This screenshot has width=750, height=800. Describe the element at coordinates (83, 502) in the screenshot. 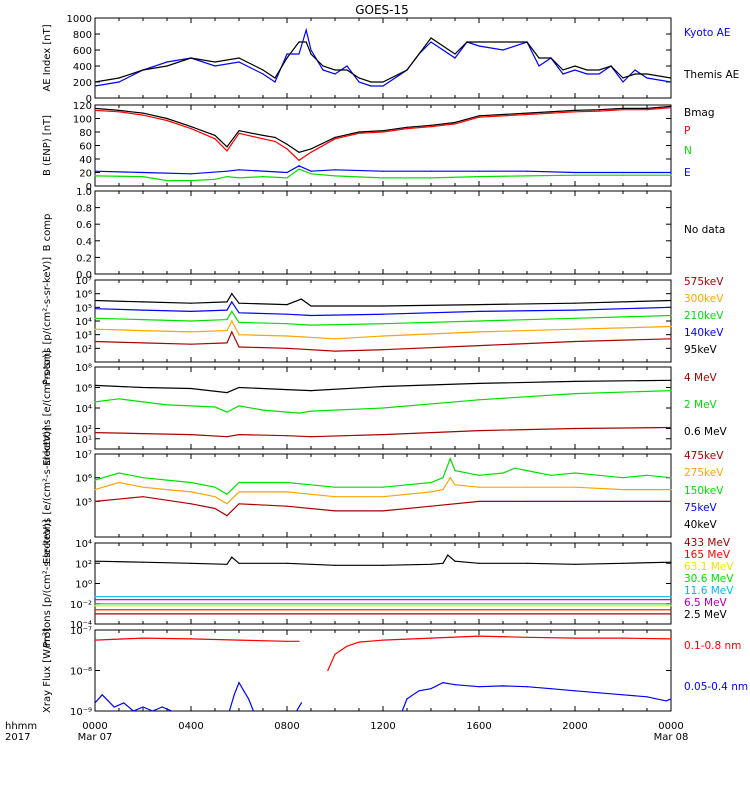

I see `y-tick-label: 10⁵` at that location.